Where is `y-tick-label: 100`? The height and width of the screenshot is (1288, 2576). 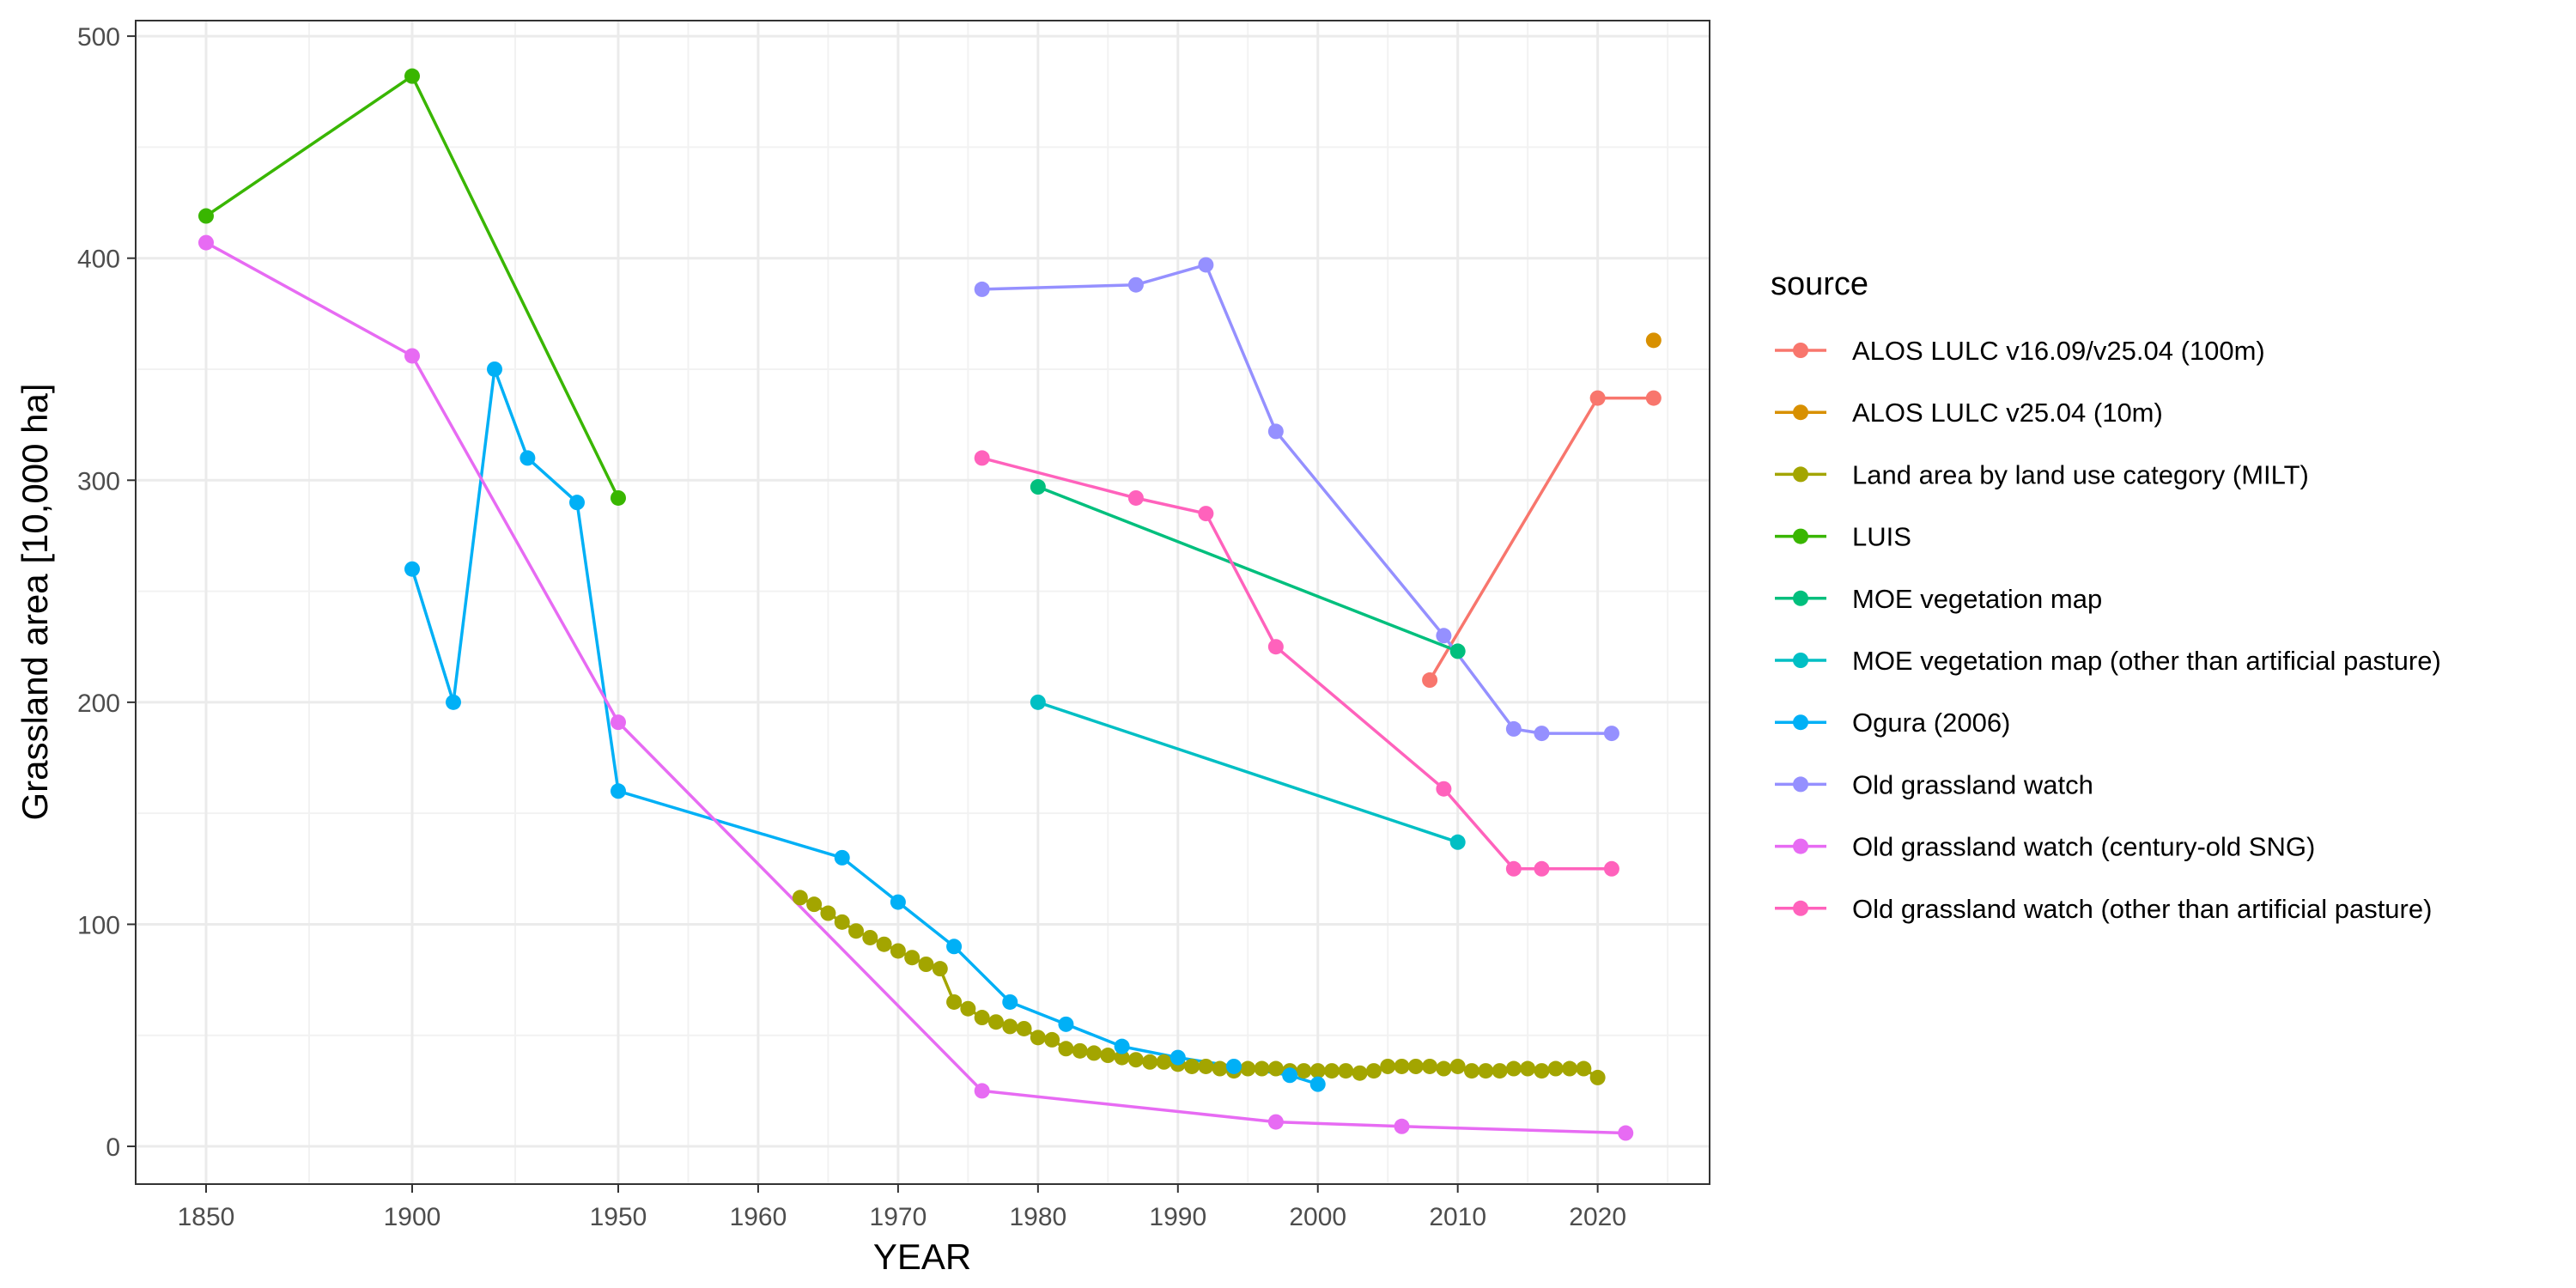 y-tick-label: 100 is located at coordinates (98, 925).